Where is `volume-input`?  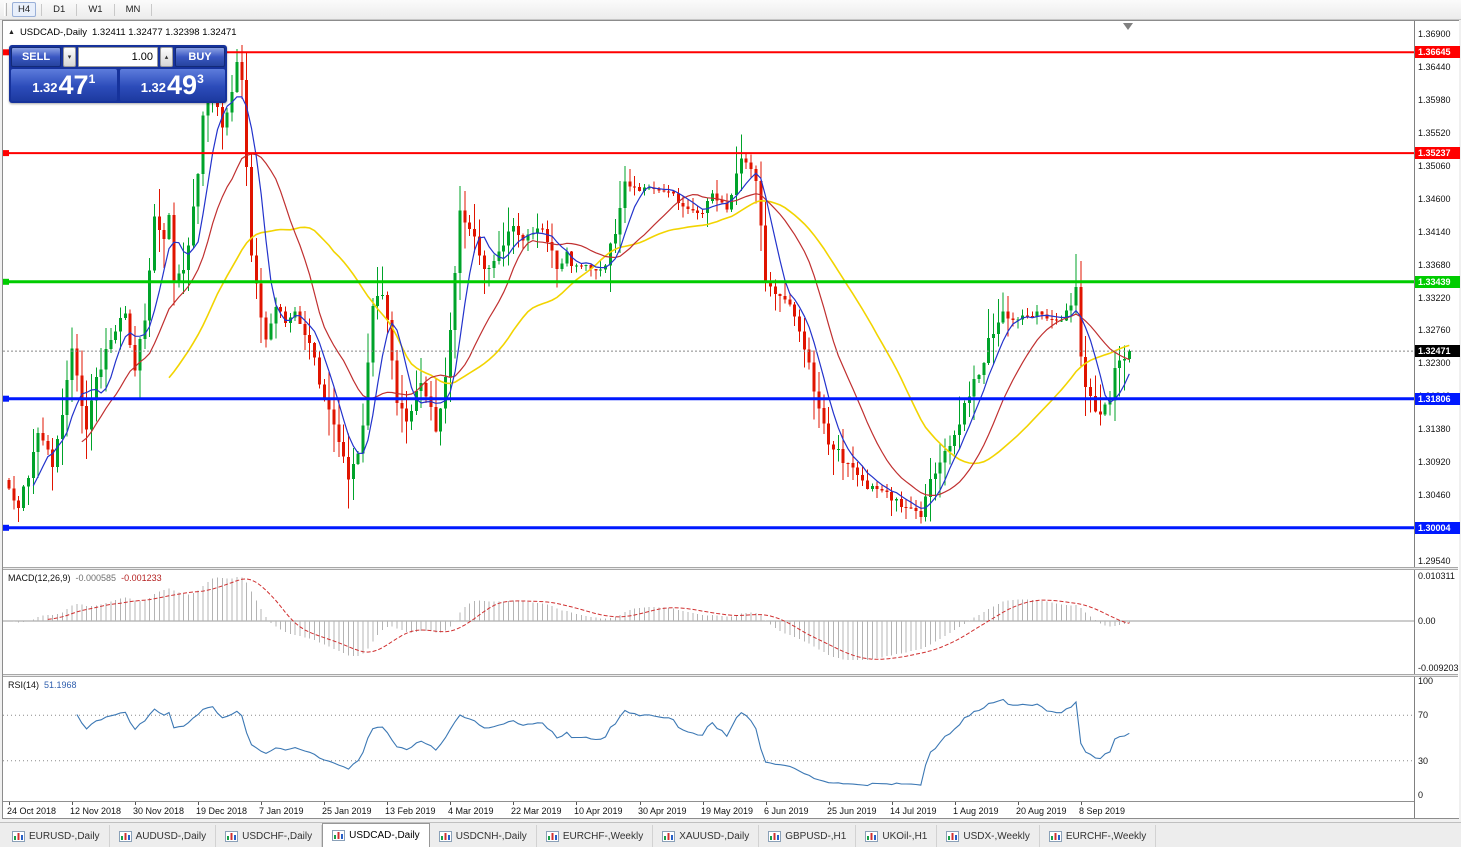
volume-input is located at coordinates (118, 57).